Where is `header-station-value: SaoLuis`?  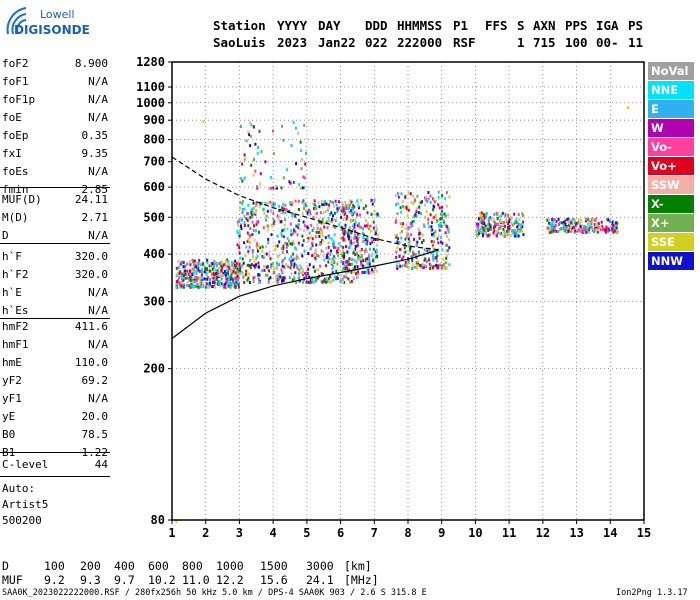 header-station-value: SaoLuis is located at coordinates (239, 42).